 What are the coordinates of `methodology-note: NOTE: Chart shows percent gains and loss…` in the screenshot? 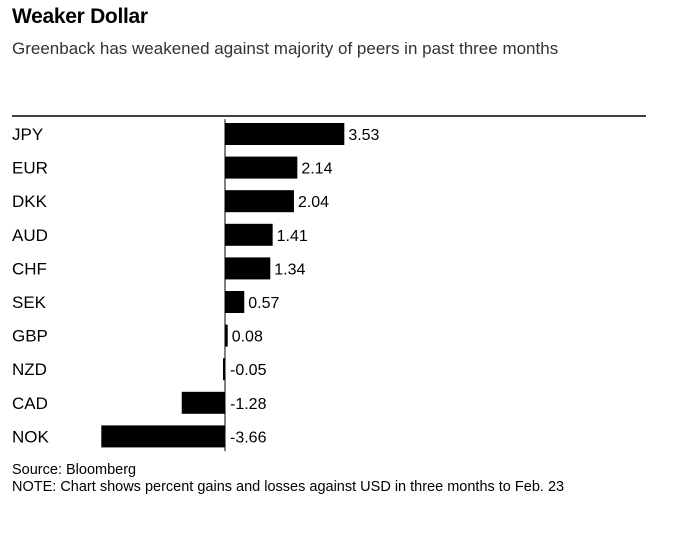 It's located at (288, 487).